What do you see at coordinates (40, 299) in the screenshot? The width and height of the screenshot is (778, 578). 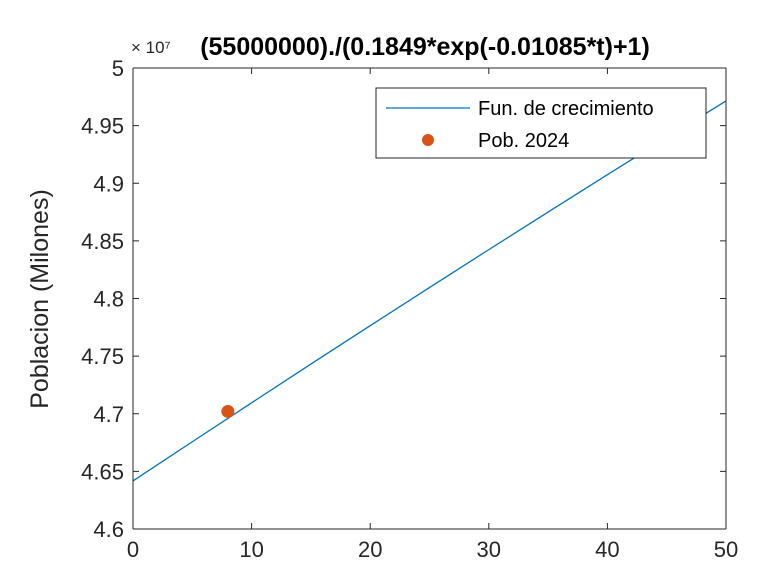 I see `y-axis-title: Poblacion (Milones)` at bounding box center [40, 299].